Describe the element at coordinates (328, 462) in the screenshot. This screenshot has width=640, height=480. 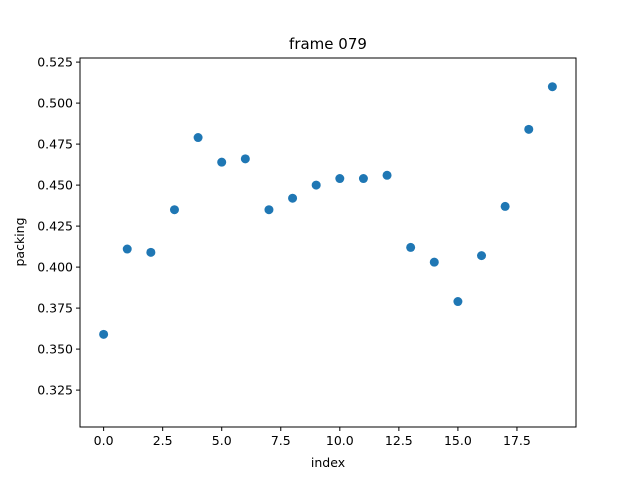
I see `x-axis-label: index` at that location.